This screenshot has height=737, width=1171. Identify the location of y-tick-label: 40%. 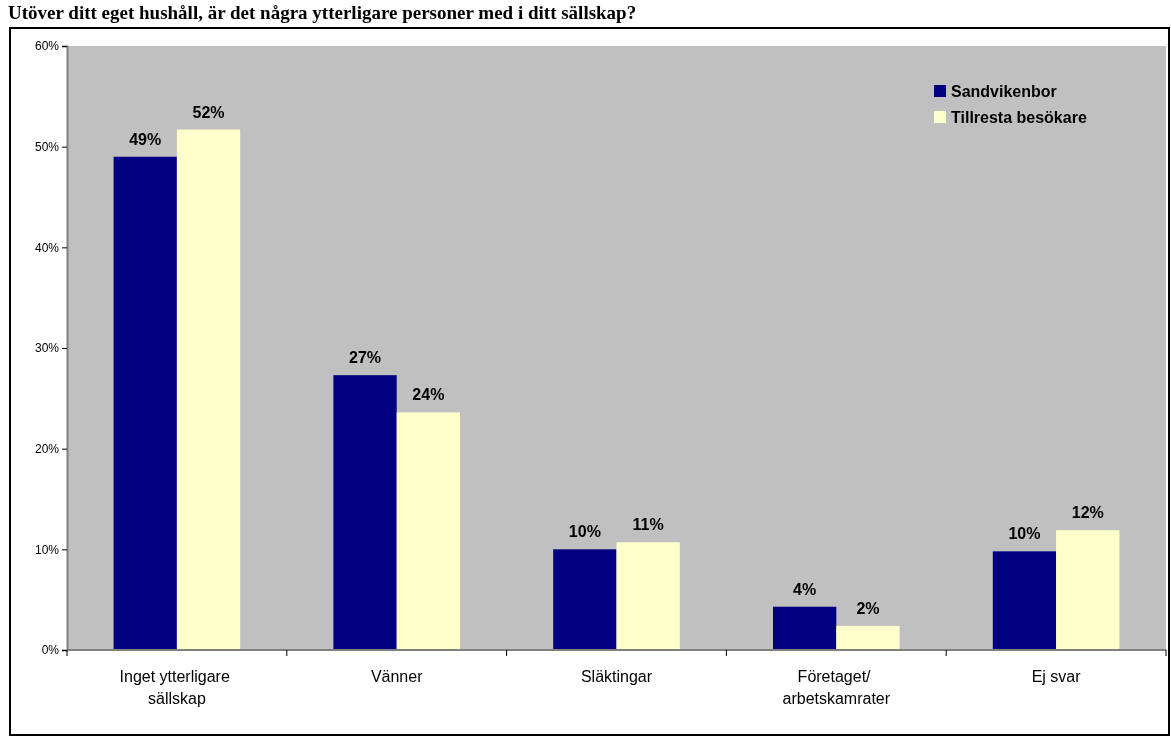
(47, 247).